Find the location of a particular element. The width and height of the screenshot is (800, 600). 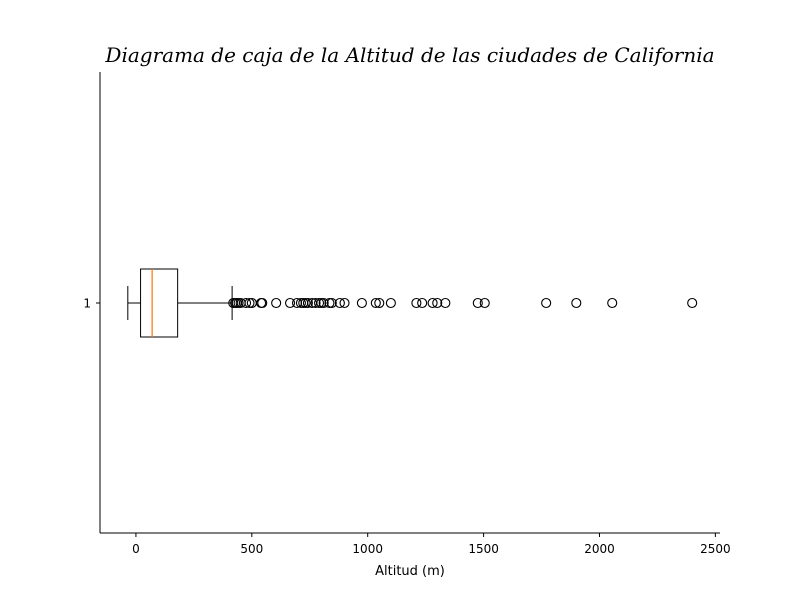

x-tick-label: 500 is located at coordinates (251, 549).